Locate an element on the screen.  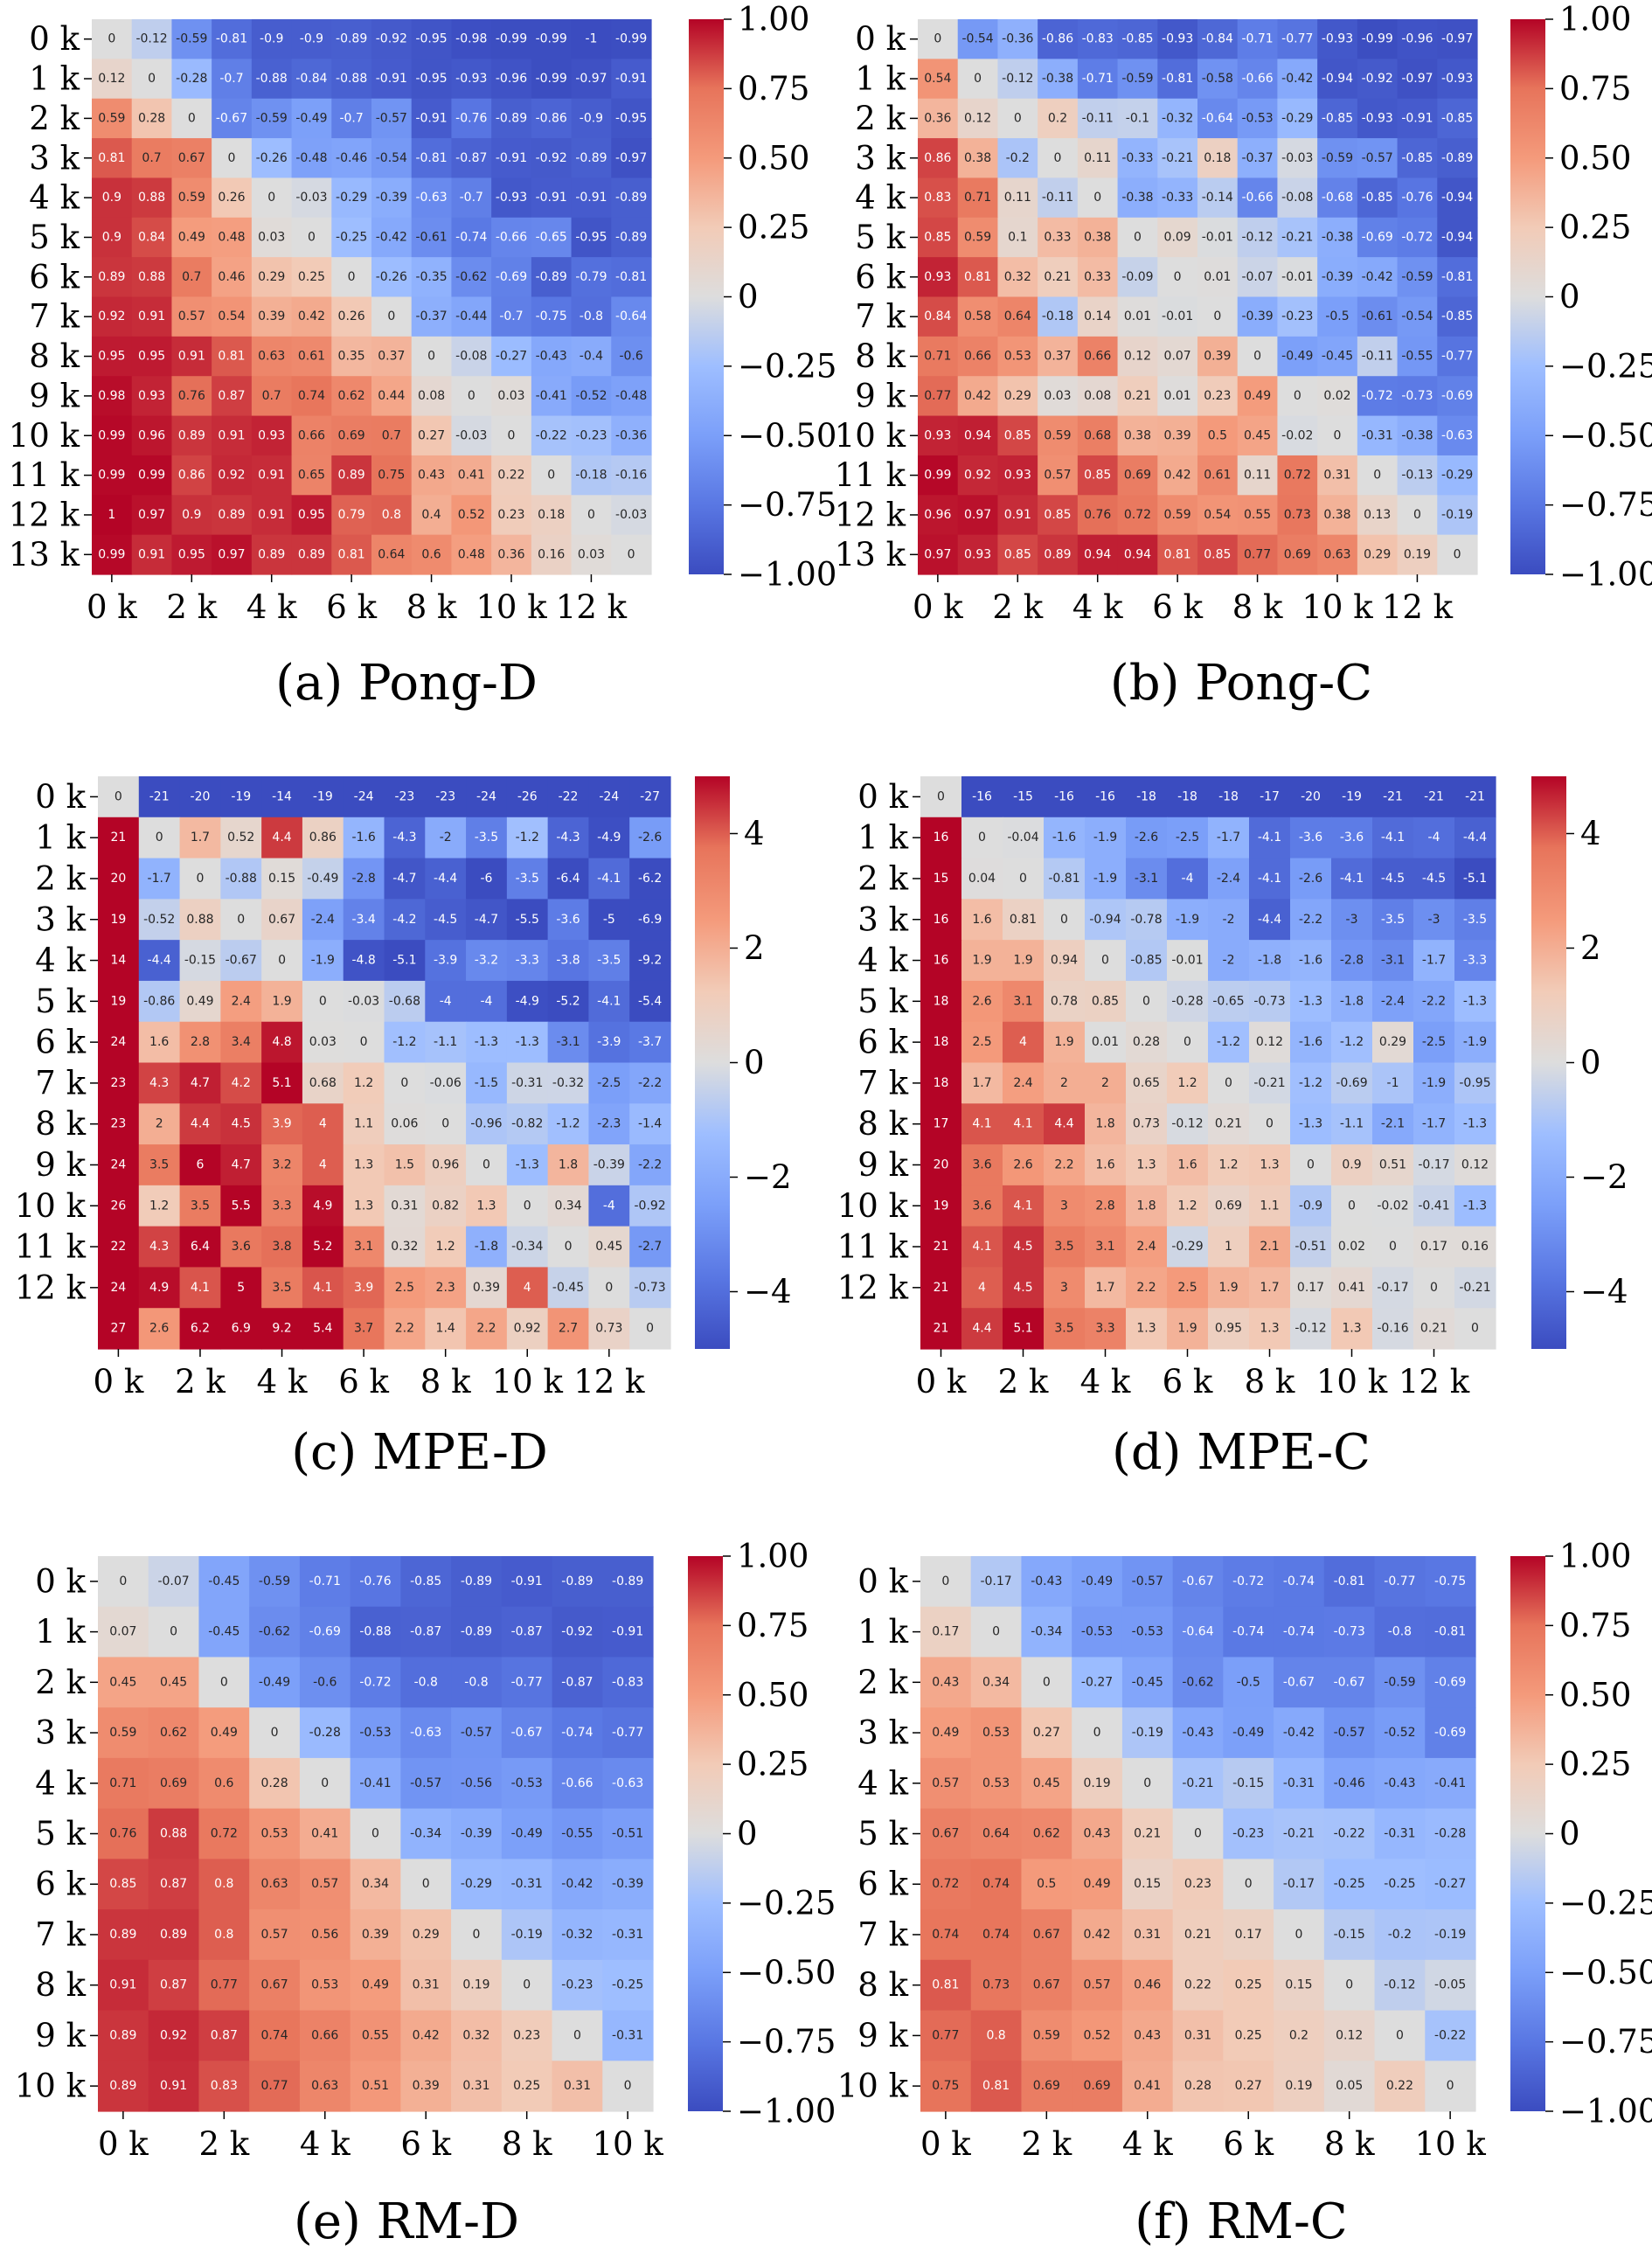
cell-value-label: -0.97 is located at coordinates (1457, 39).